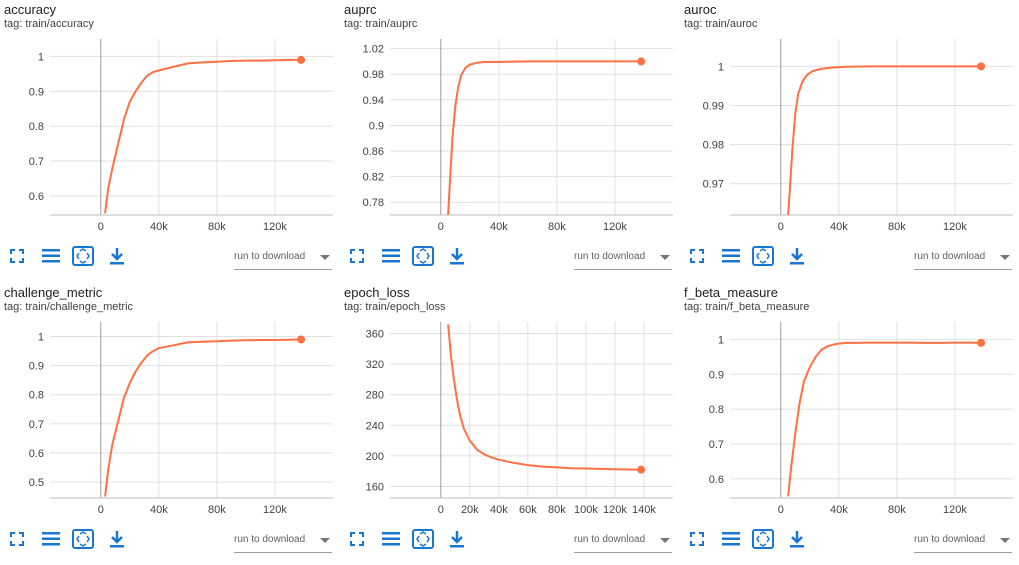  I want to click on y-tick-label: 160, so click(375, 488).